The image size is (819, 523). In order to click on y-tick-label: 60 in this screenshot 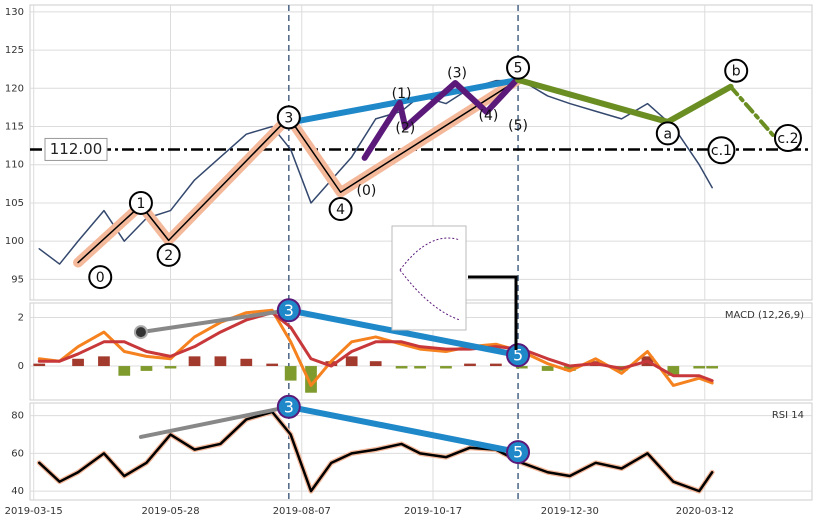, I will do `click(17, 453)`.